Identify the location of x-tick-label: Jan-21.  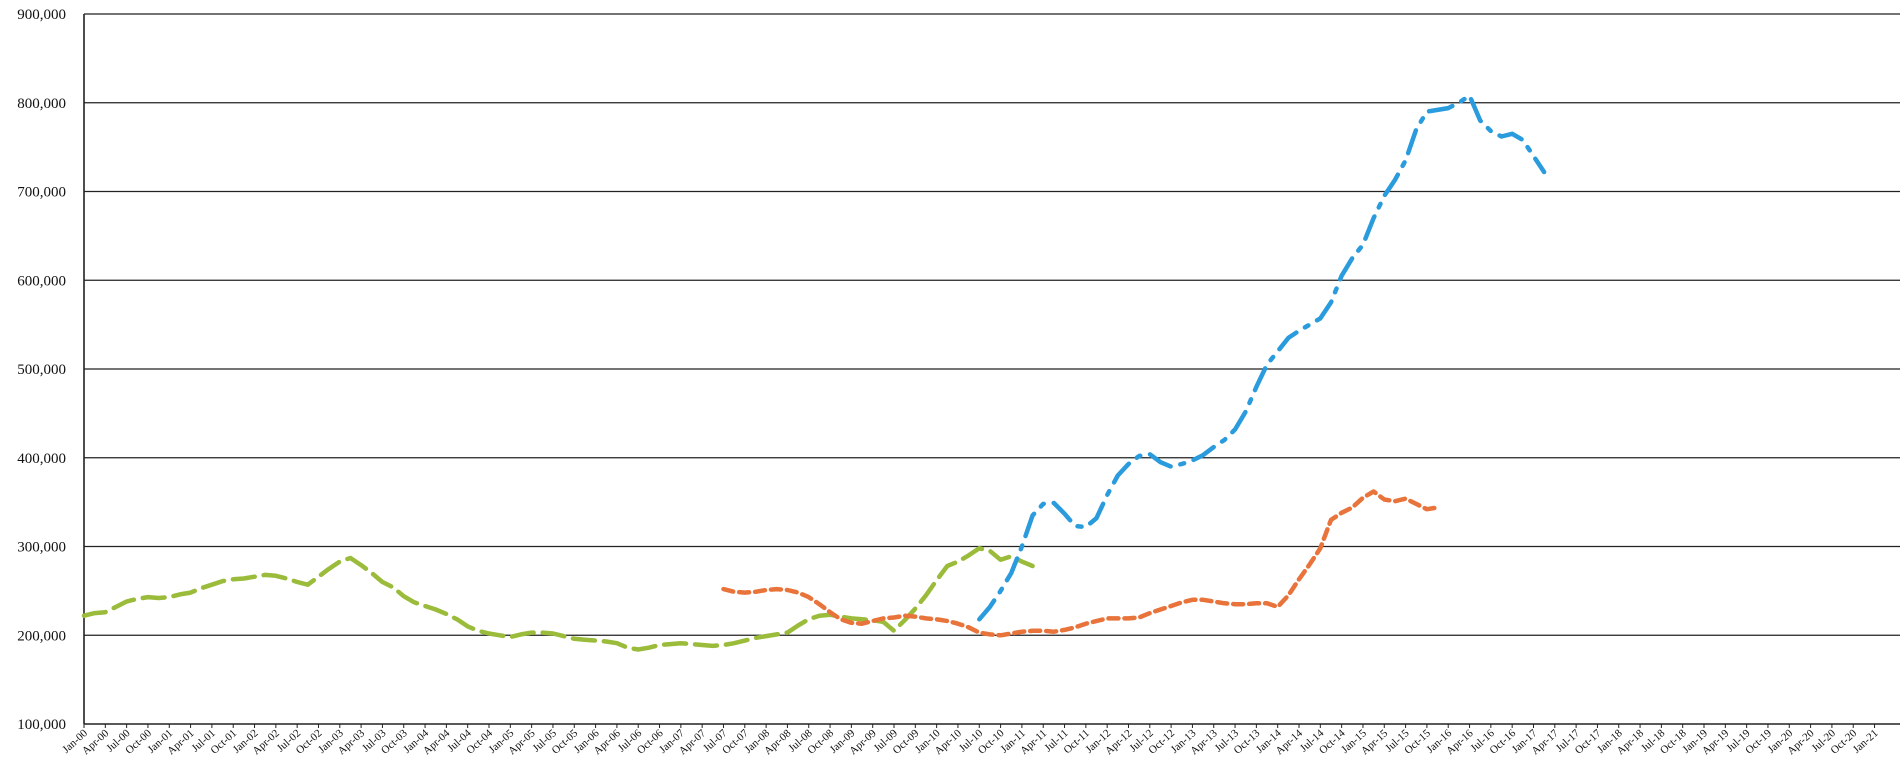
(1866, 741).